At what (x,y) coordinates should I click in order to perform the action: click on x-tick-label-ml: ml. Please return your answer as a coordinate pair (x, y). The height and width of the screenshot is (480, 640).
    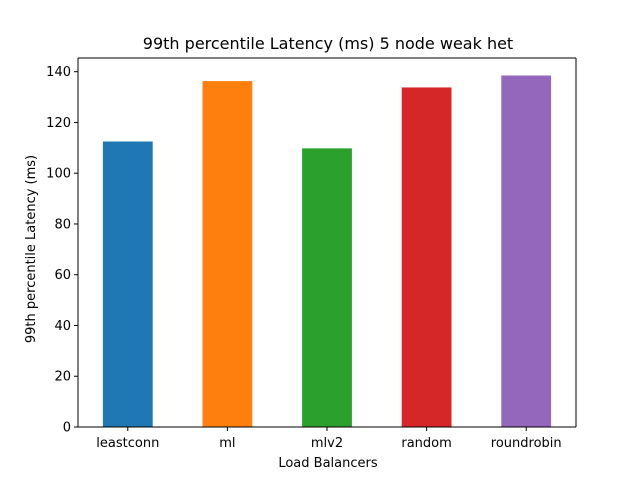
    Looking at the image, I should click on (227, 443).